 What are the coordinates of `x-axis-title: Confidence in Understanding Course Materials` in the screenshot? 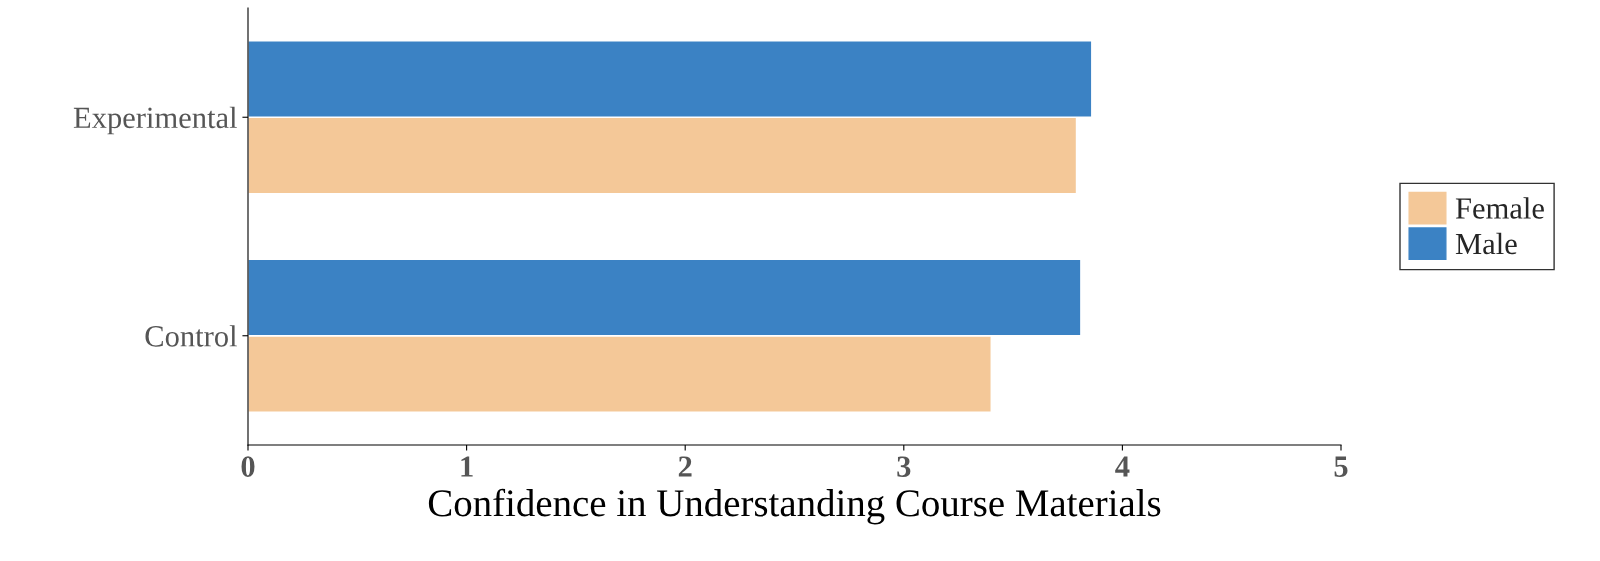 It's located at (794, 506).